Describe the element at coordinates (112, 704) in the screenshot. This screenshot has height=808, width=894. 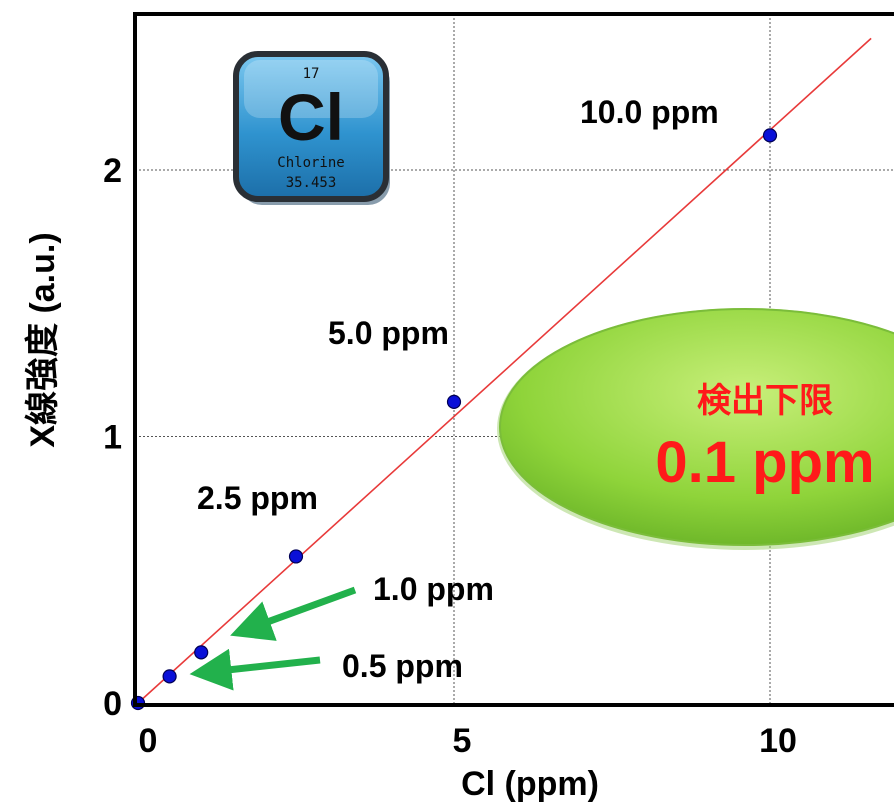
I see `y-tick-label-0: 0` at that location.